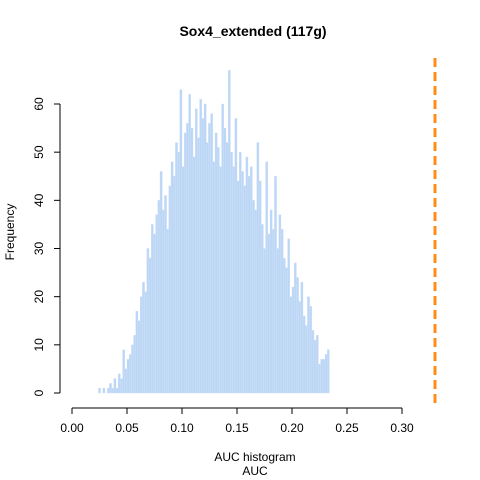 This screenshot has width=480, height=480. What do you see at coordinates (39, 152) in the screenshot?
I see `y-tick-label: 50` at bounding box center [39, 152].